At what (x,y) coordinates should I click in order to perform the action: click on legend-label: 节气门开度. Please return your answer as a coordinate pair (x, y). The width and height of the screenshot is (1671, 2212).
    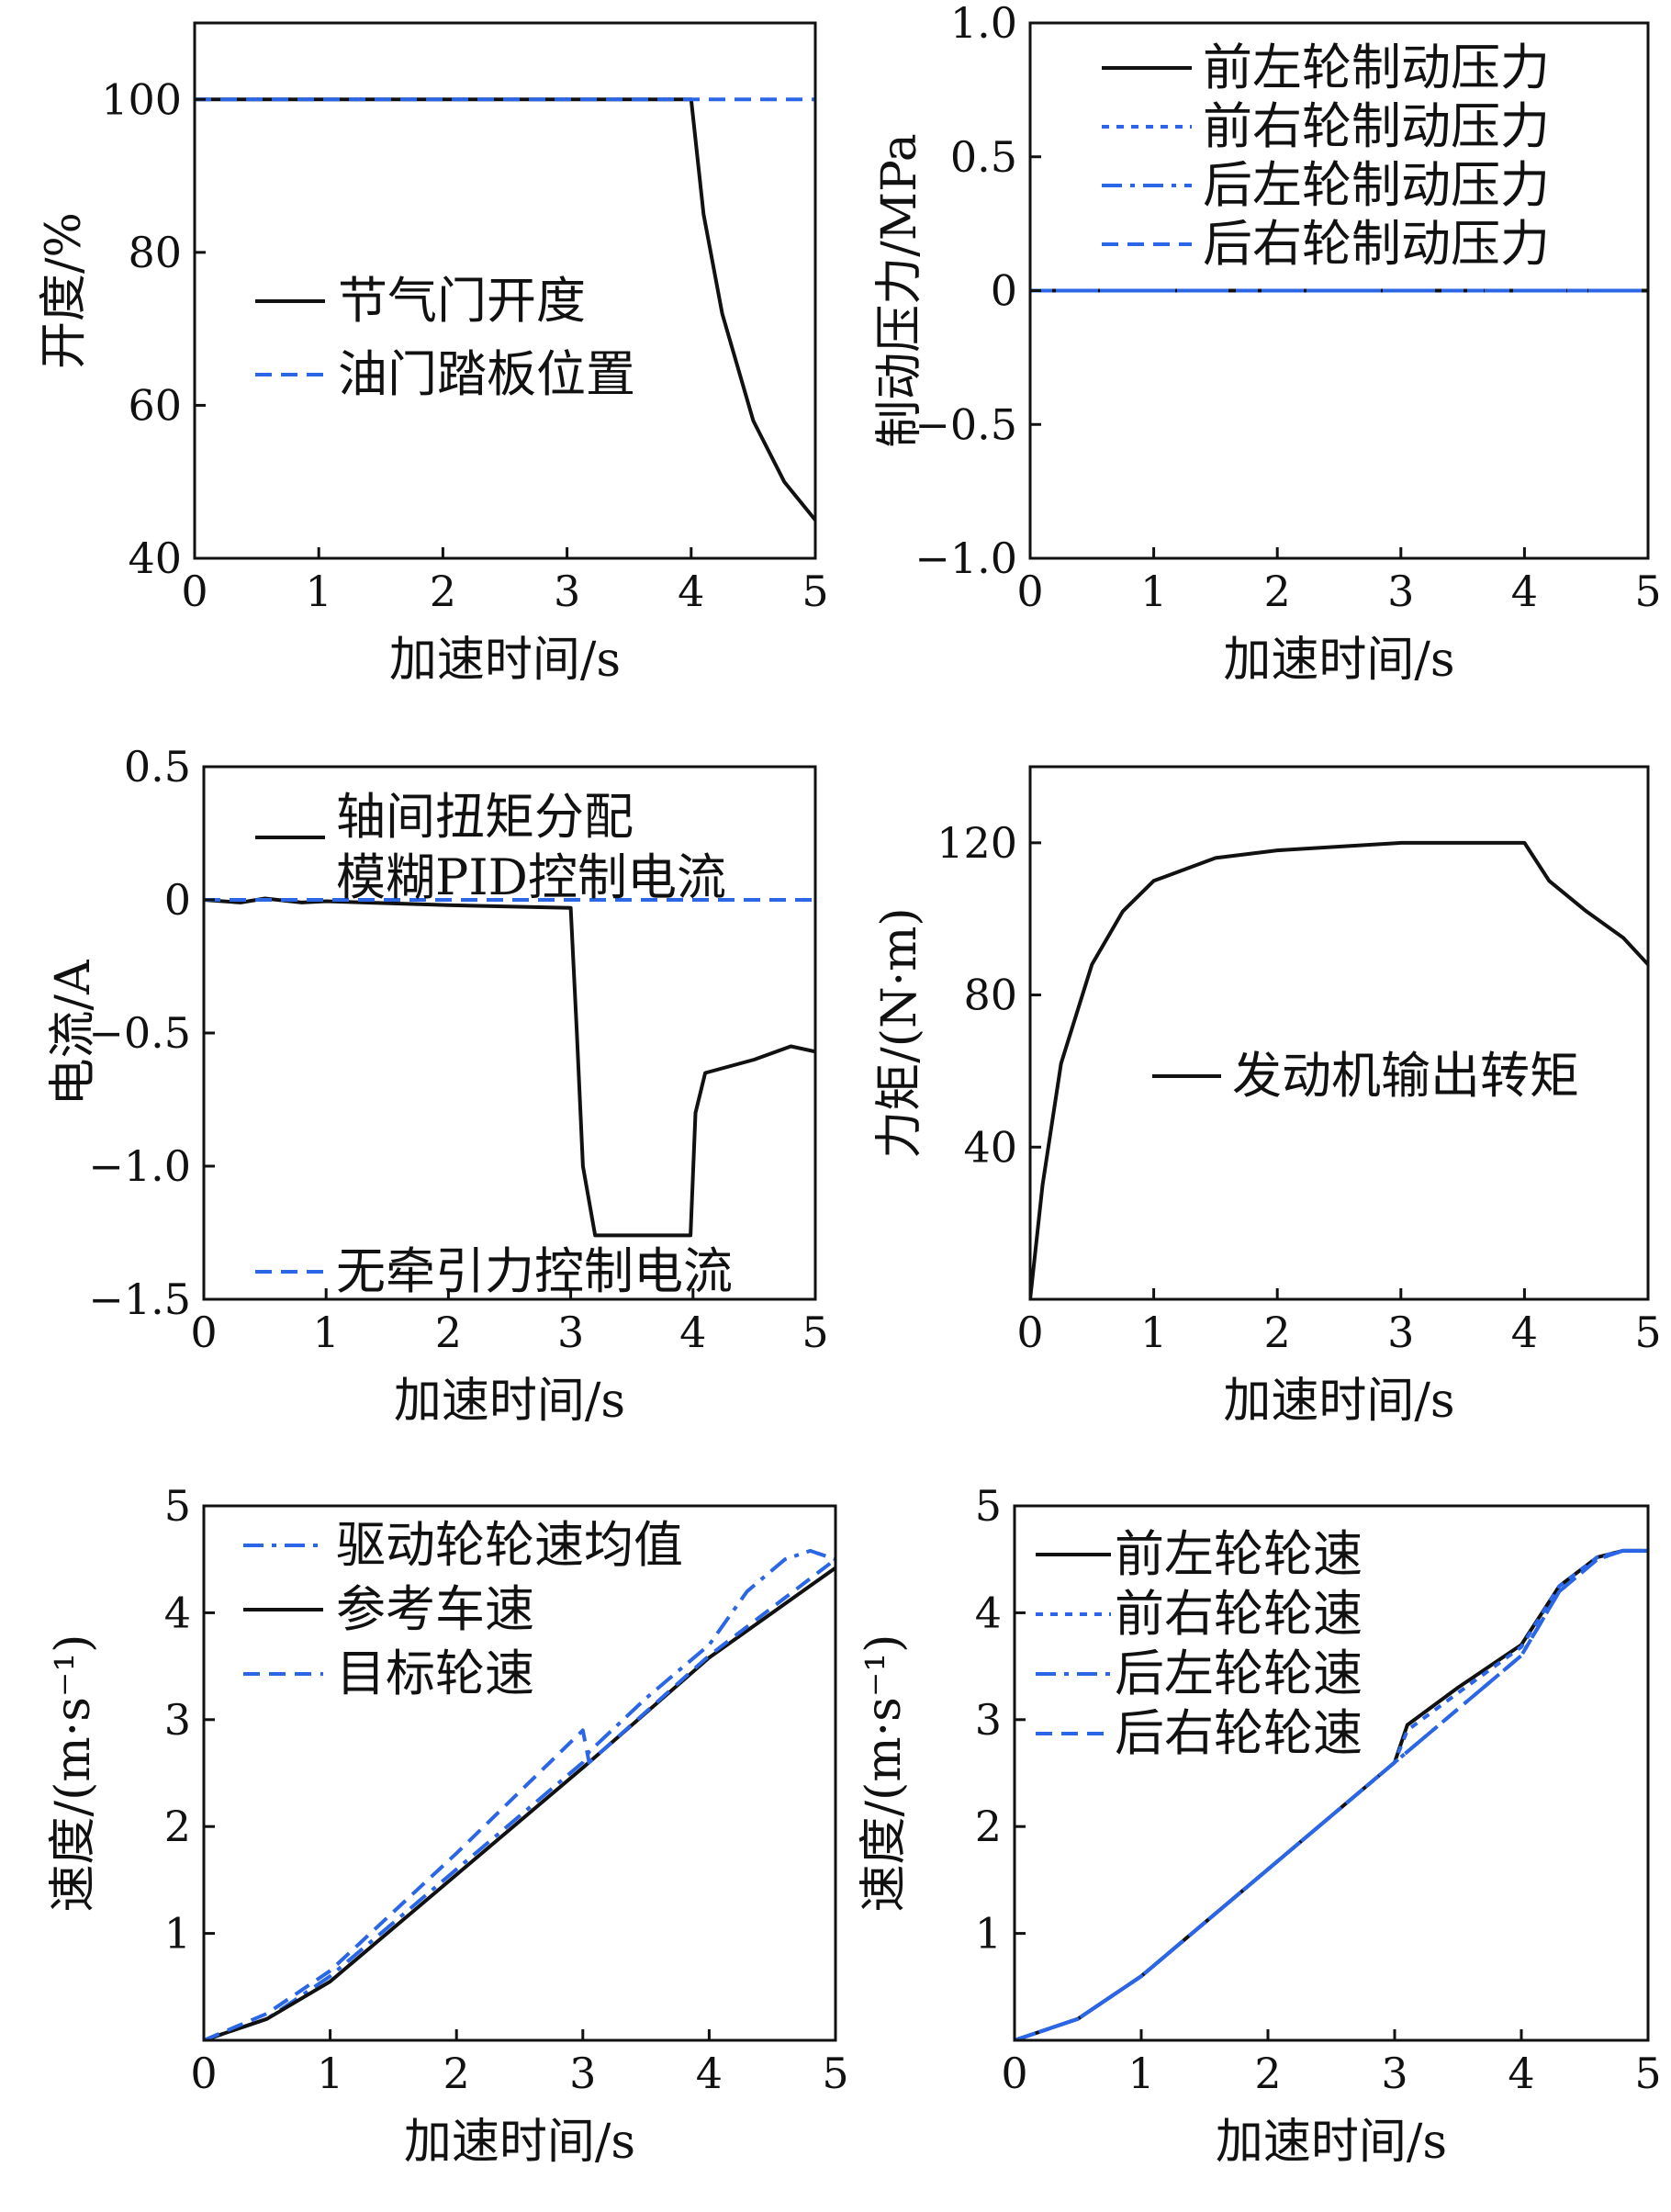
    Looking at the image, I should click on (462, 301).